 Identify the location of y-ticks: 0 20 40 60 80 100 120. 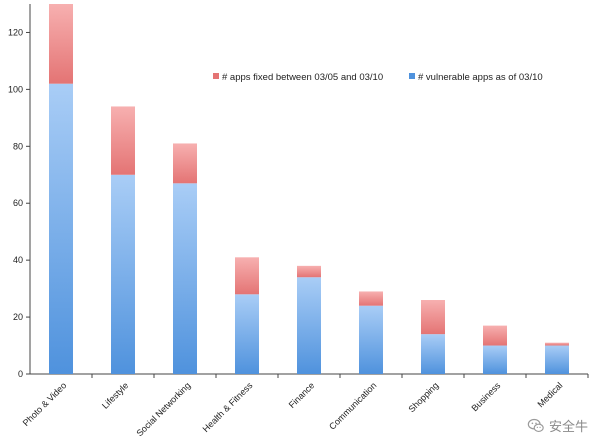
(19, 203).